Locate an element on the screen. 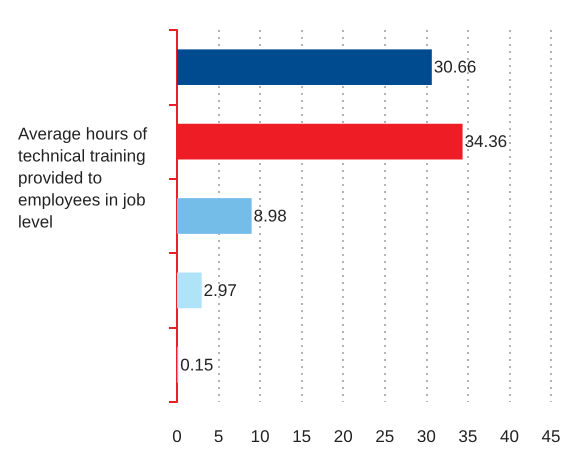 This screenshot has width=571, height=466. x-tick-label: 20 is located at coordinates (343, 436).